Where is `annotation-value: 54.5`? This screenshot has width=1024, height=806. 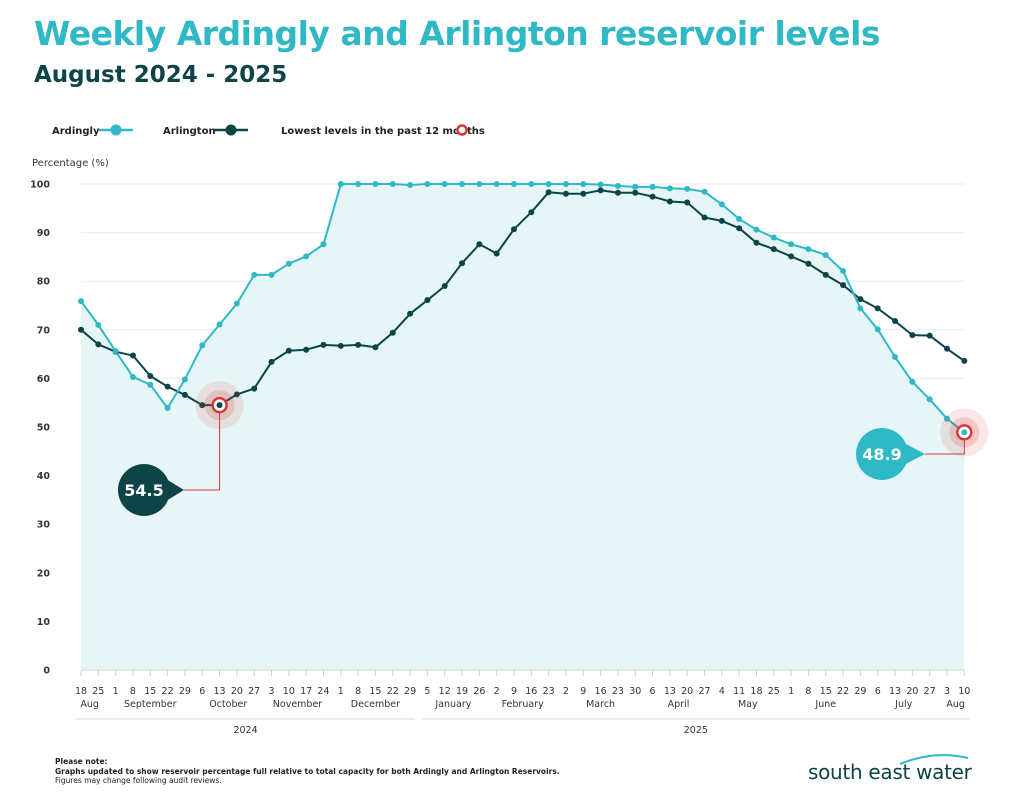
annotation-value: 54.5 is located at coordinates (143, 490).